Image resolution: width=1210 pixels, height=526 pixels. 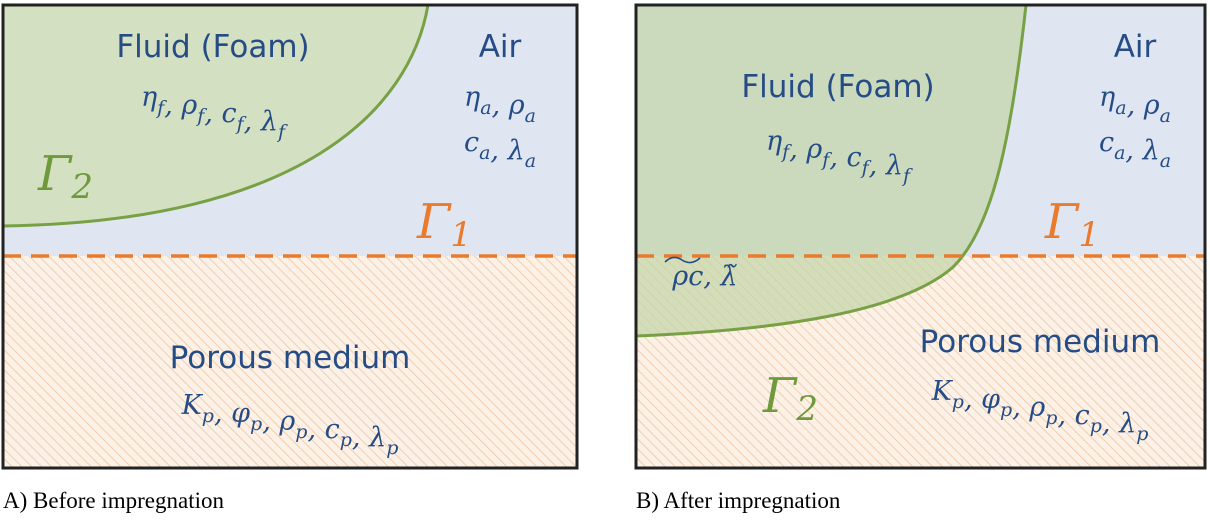 I want to click on symbol: ρc, so click(x=687, y=276).